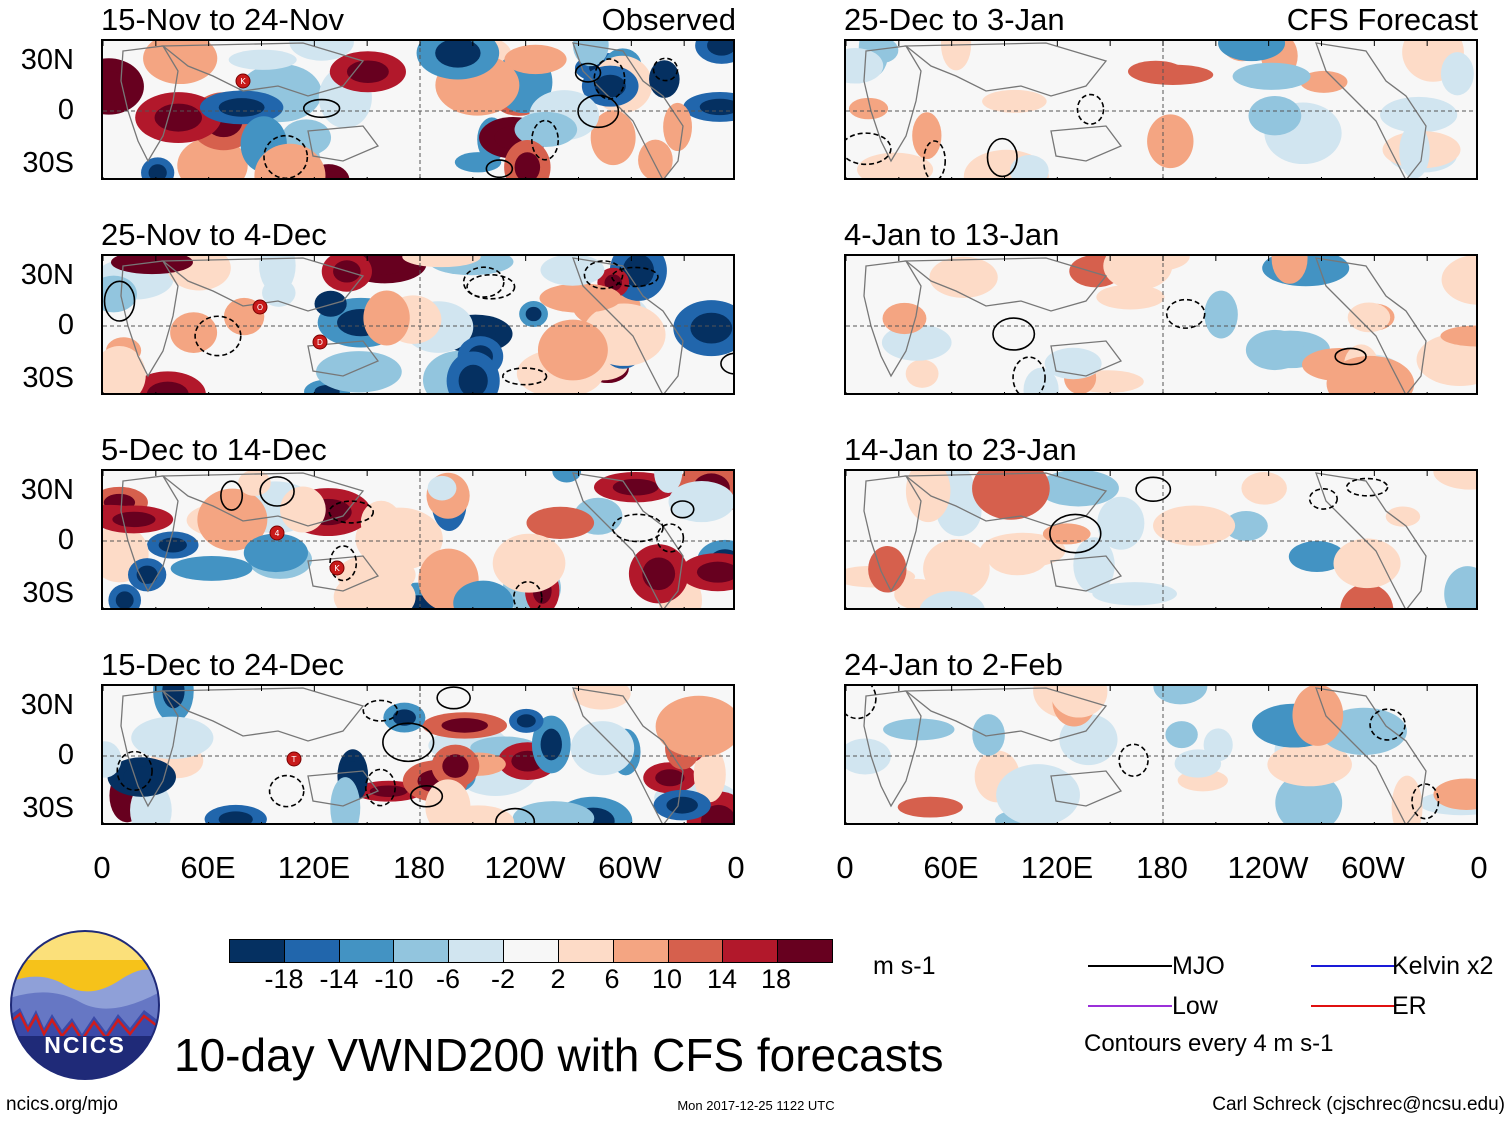 The width and height of the screenshot is (1510, 1121). What do you see at coordinates (418, 324) in the screenshot?
I see `map-field-left-2: OD` at bounding box center [418, 324].